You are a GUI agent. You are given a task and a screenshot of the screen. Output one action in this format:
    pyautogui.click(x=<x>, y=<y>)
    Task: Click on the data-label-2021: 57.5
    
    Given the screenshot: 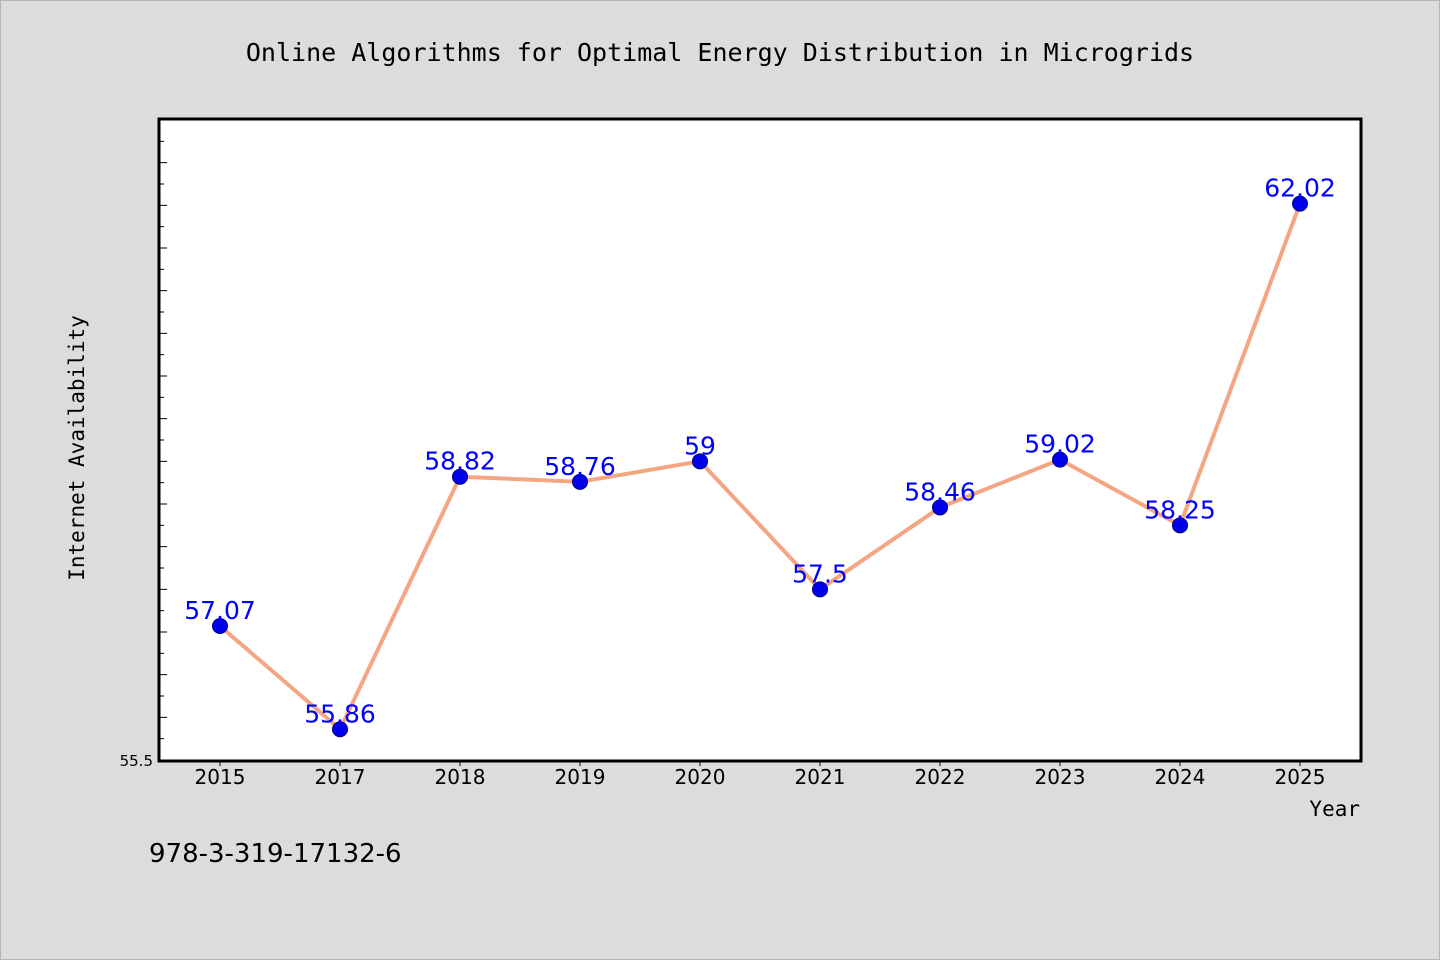 What is the action you would take?
    pyautogui.click(x=820, y=573)
    